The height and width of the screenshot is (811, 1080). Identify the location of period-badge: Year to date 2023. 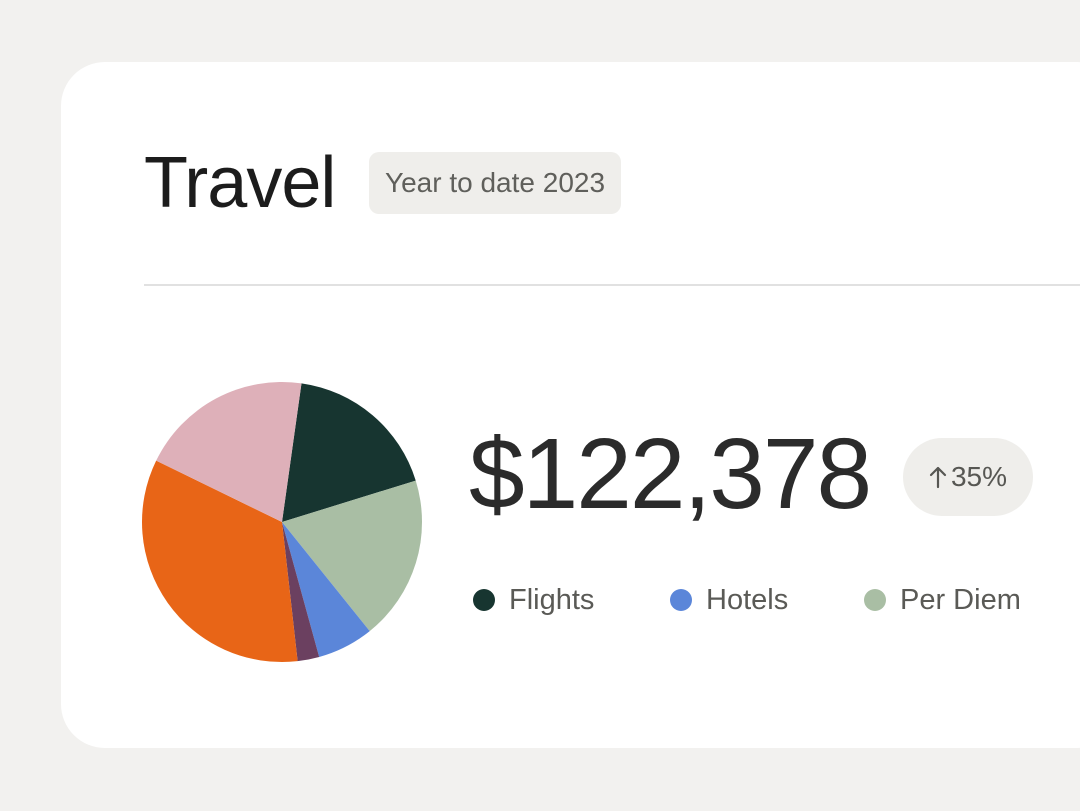
(495, 183).